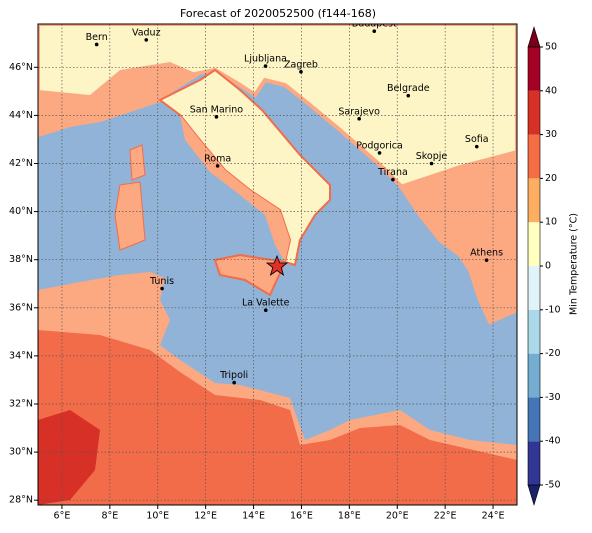  What do you see at coordinates (216, 109) in the screenshot?
I see `city-label: San Marino` at bounding box center [216, 109].